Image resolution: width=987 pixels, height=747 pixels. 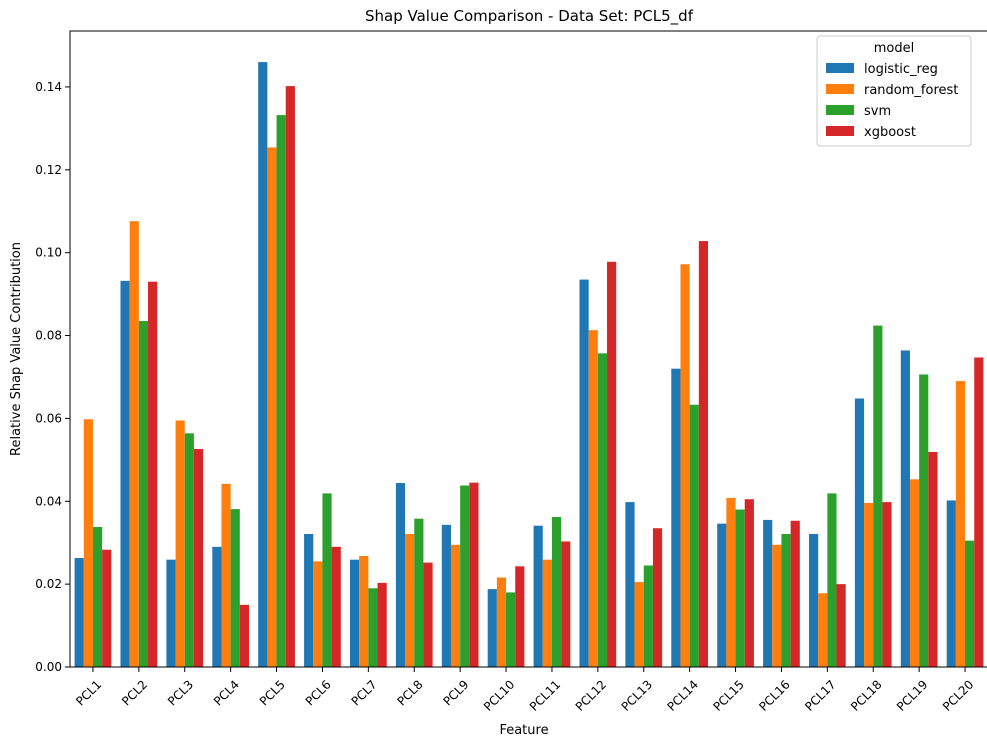 What do you see at coordinates (419, 592) in the screenshot?
I see `bar-svm-pcl8` at bounding box center [419, 592].